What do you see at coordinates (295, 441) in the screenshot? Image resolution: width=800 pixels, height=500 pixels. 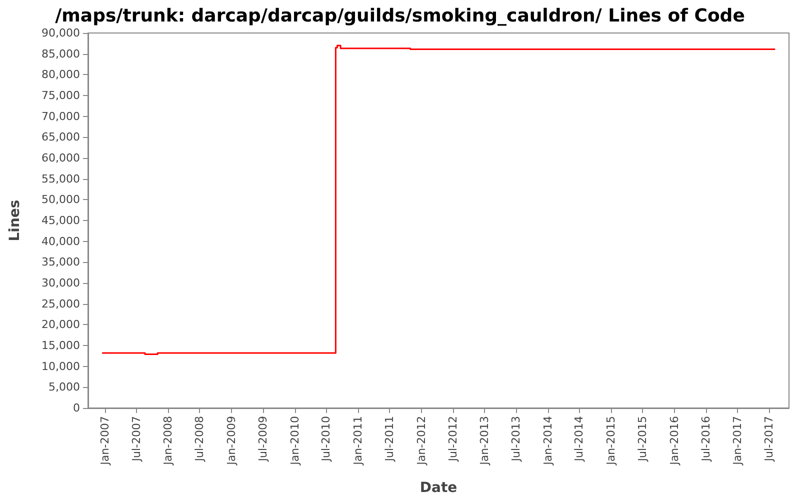 I see `x-tick-label: Jan-2010` at bounding box center [295, 441].